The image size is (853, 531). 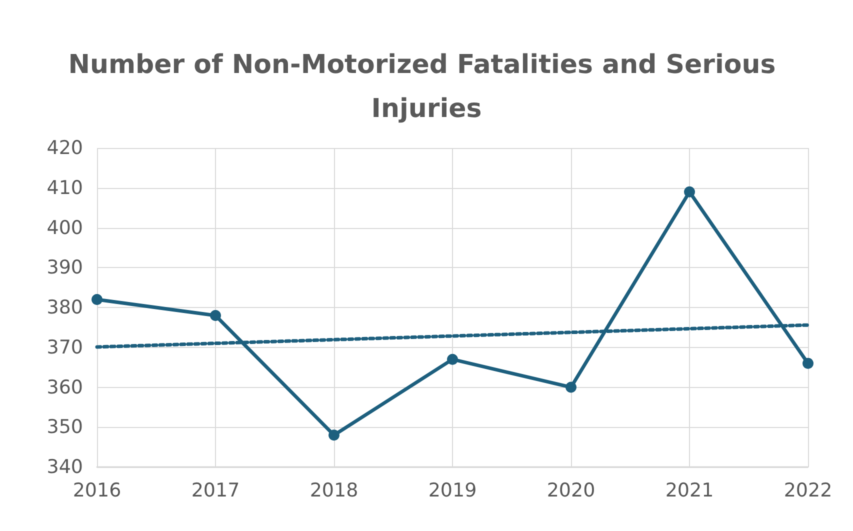 I want to click on x-tick-label: 2022, so click(x=808, y=491).